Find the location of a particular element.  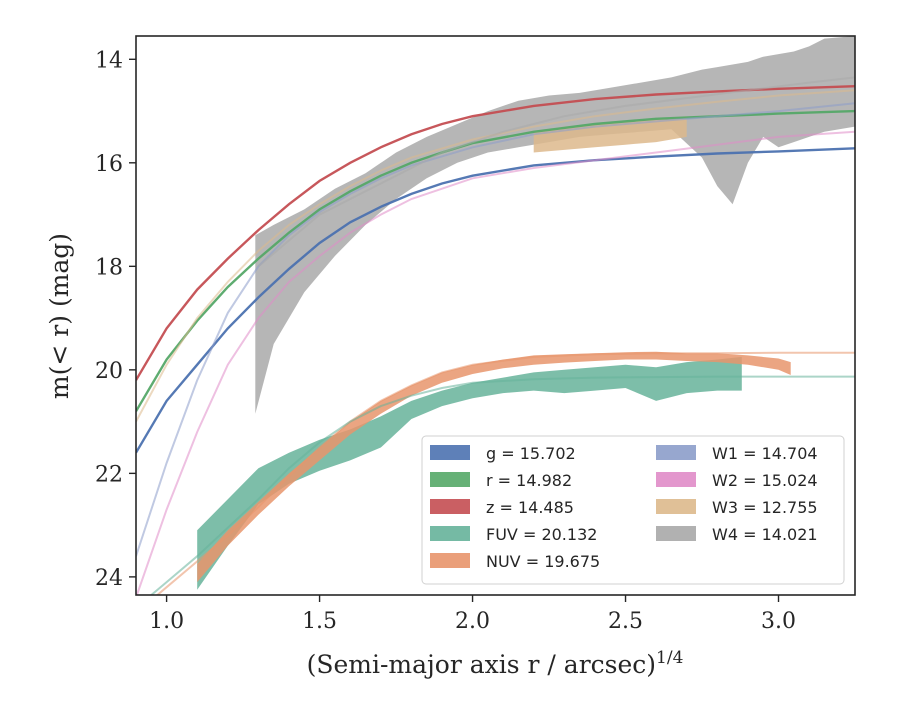

legend-label: FUV = 20.132 is located at coordinates (541, 534).